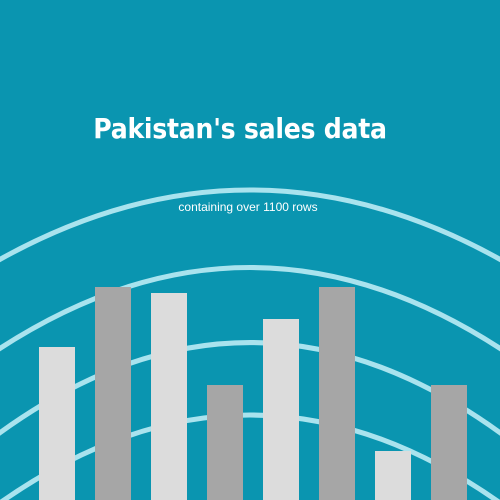 This screenshot has height=500, width=500. Describe the element at coordinates (240, 128) in the screenshot. I see `poster-title: Pakistan's sales data` at that location.